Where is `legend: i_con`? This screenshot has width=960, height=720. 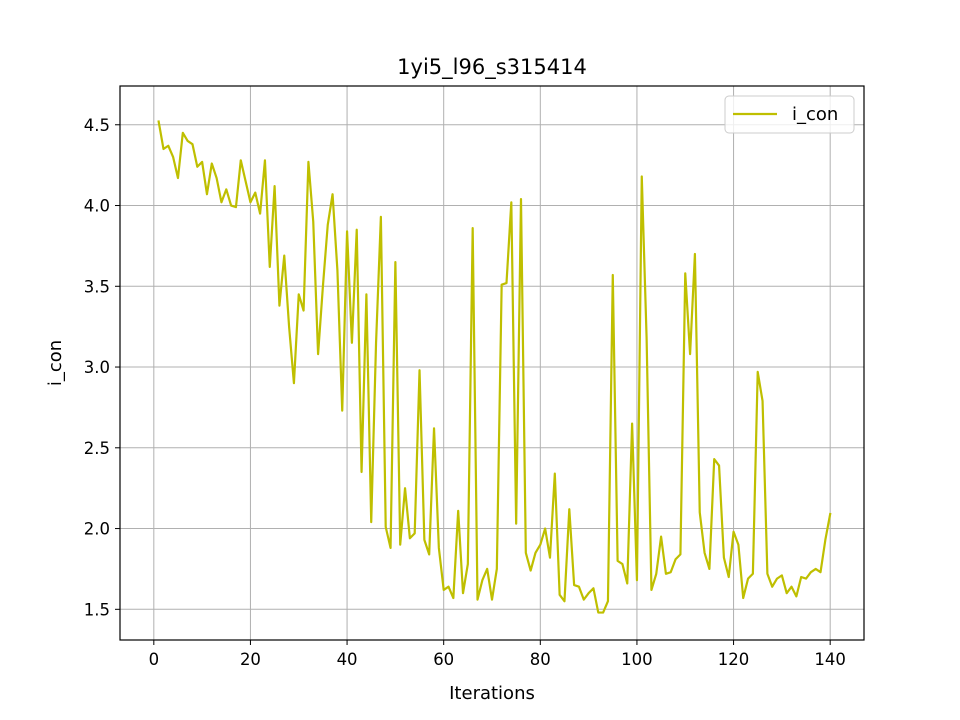 legend: i_con is located at coordinates (789, 114).